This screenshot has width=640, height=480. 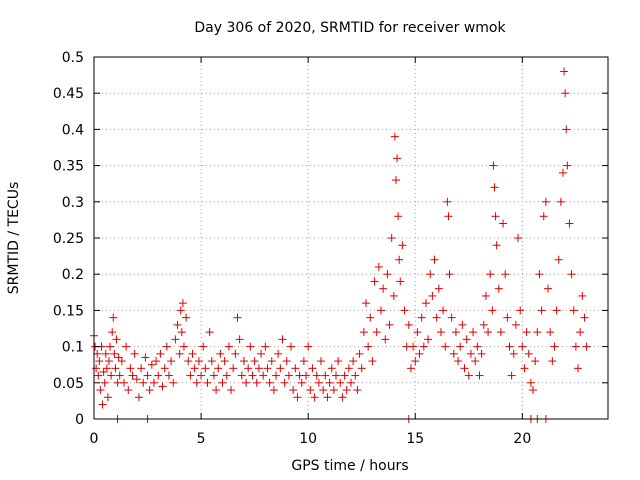 I want to click on x-tick-label: 20, so click(x=522, y=439).